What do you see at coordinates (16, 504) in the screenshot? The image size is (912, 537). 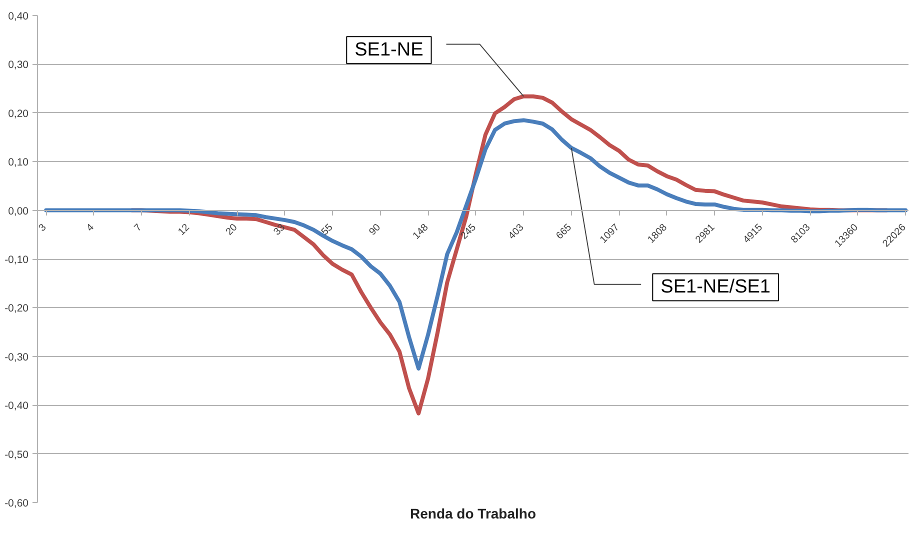 I see `y-tick-label: -0,60` at bounding box center [16, 504].